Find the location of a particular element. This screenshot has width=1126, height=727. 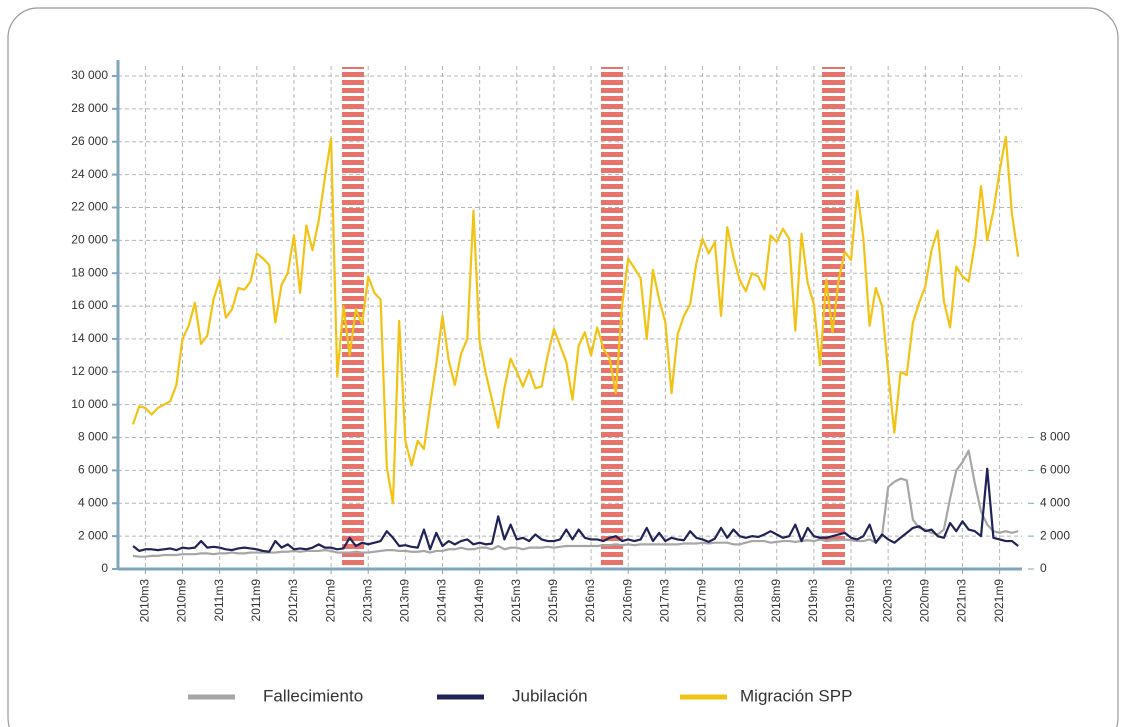

y-tick-label: 16 000 is located at coordinates (89, 305).